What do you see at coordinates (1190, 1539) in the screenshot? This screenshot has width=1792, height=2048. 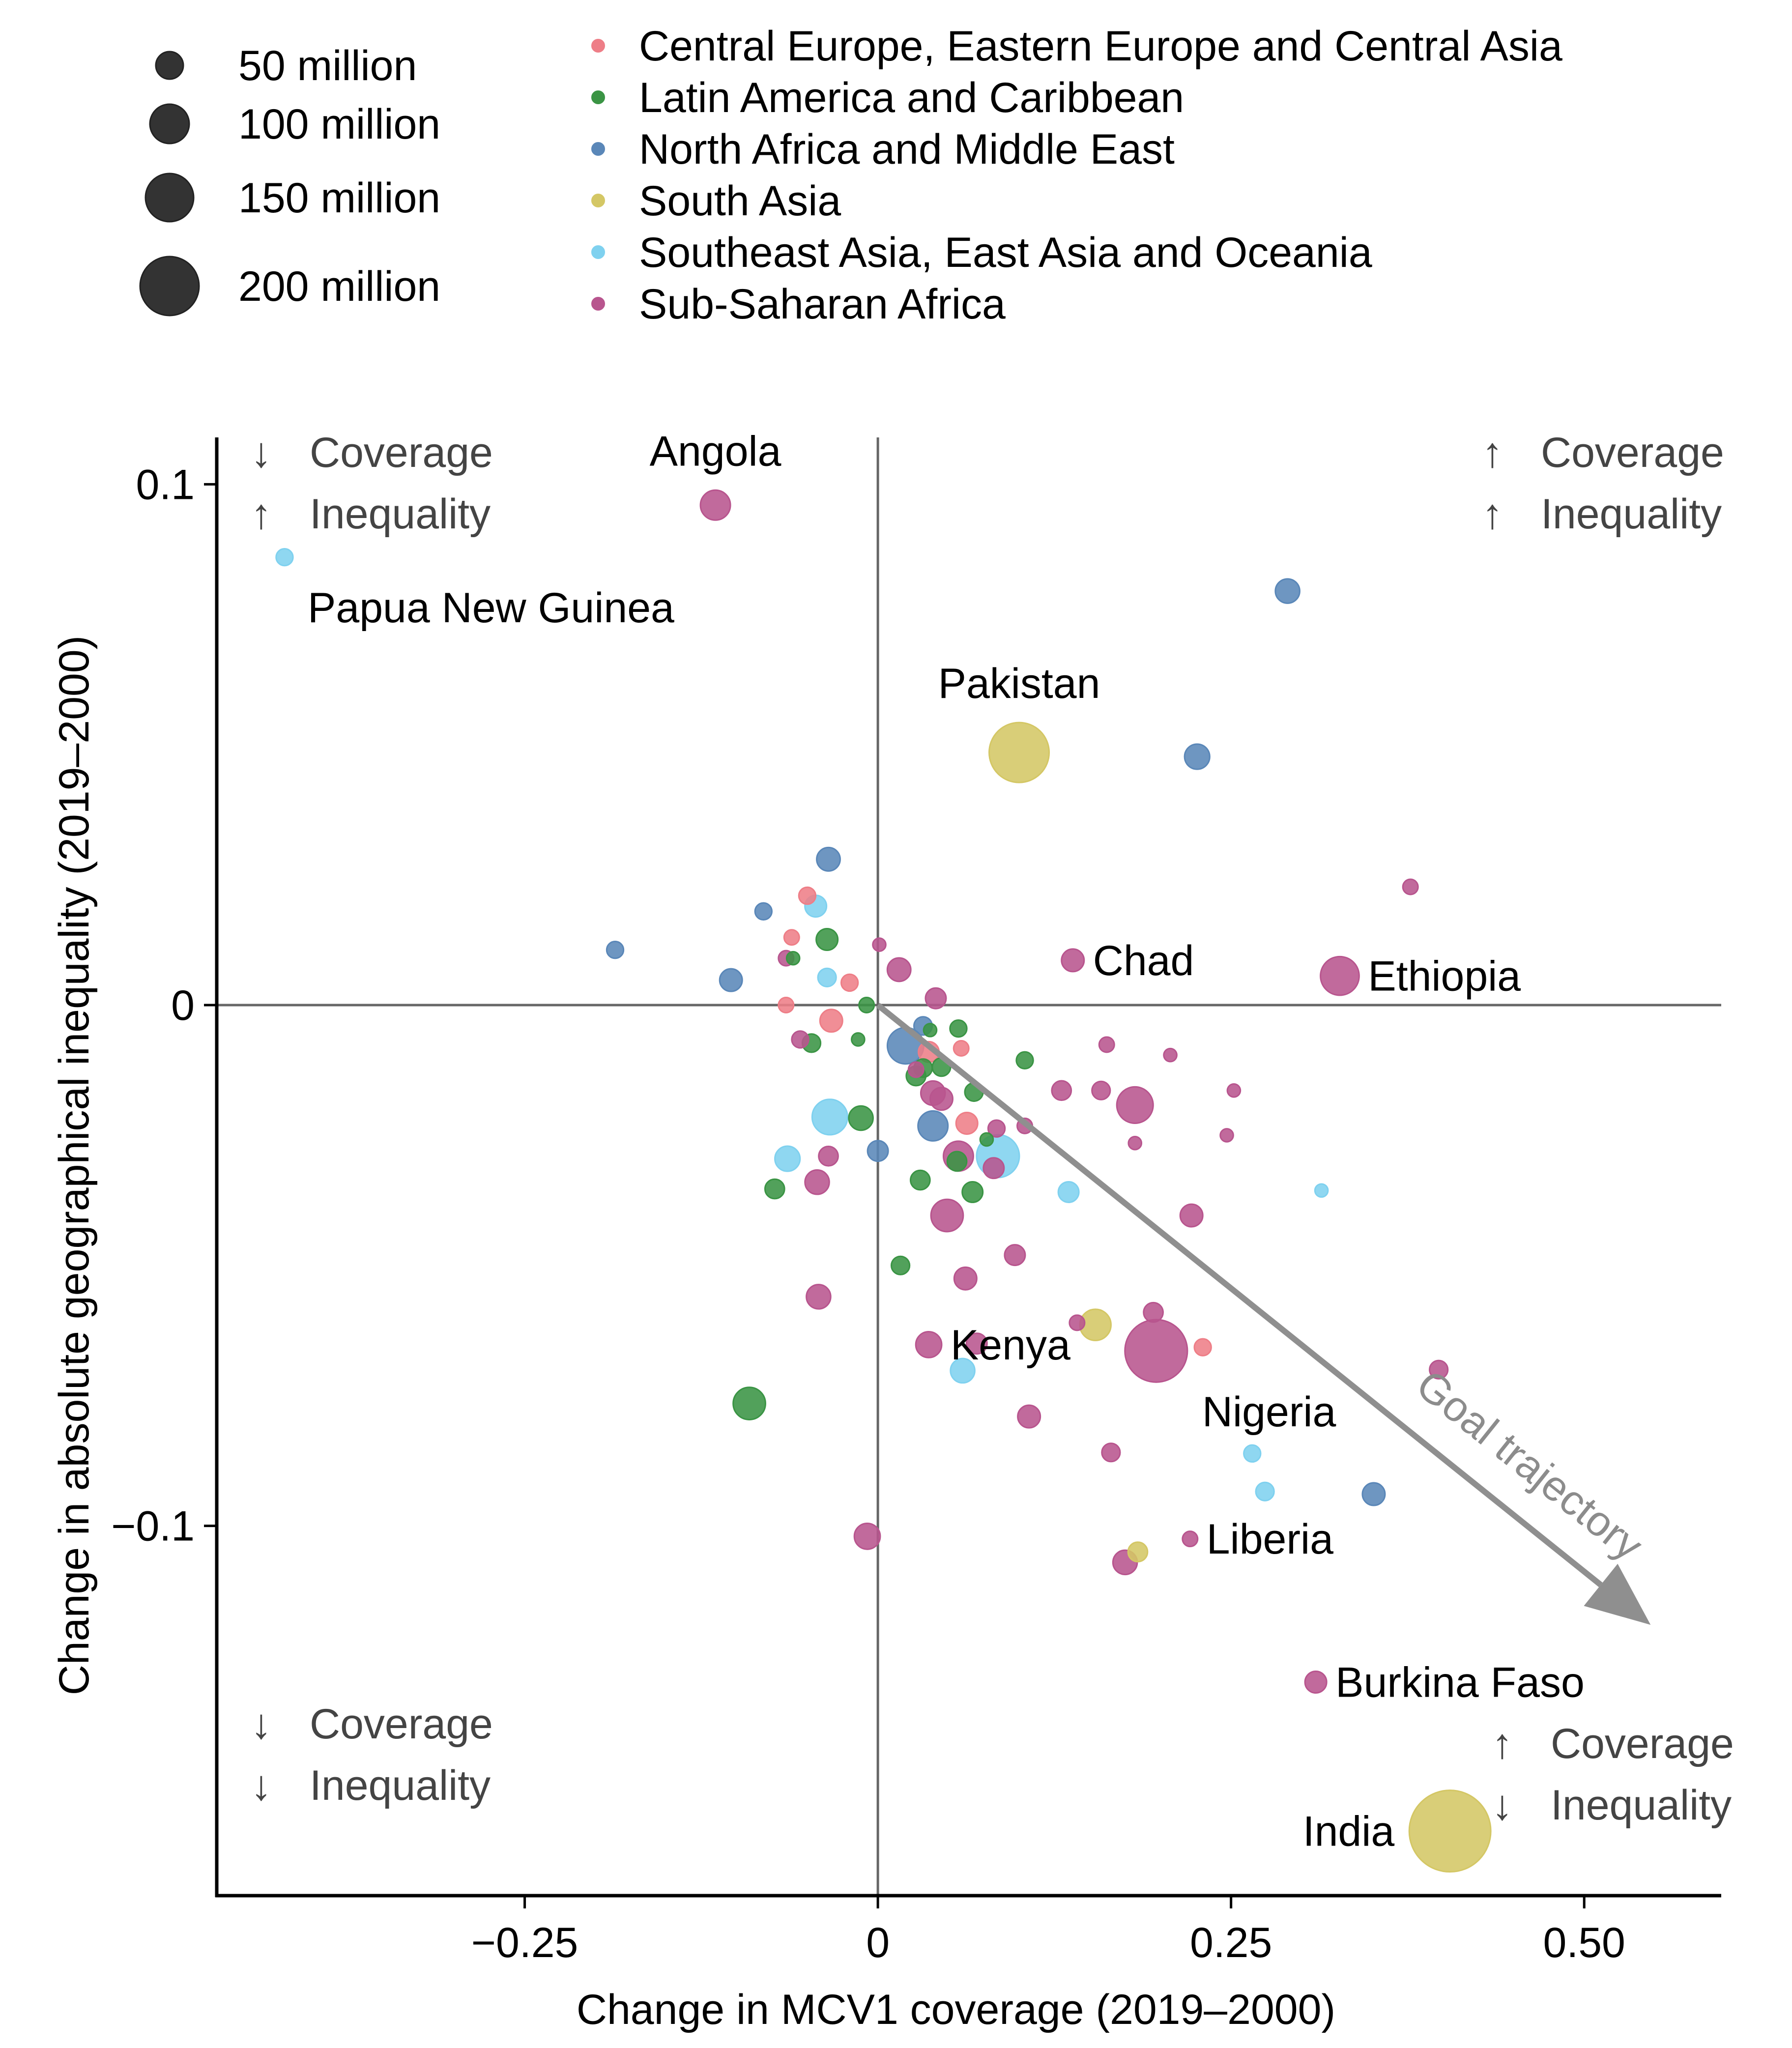 I see `data-point-liberia` at bounding box center [1190, 1539].